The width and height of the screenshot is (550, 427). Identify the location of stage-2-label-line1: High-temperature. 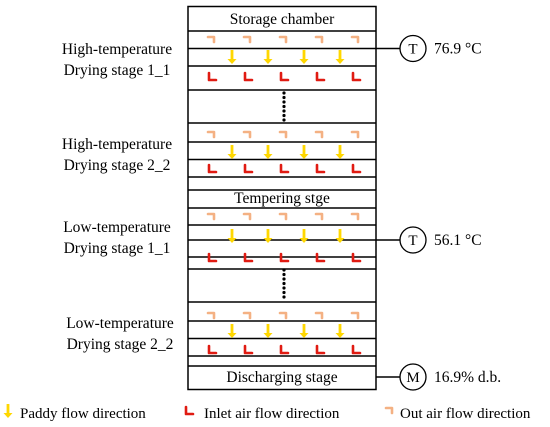
(117, 144).